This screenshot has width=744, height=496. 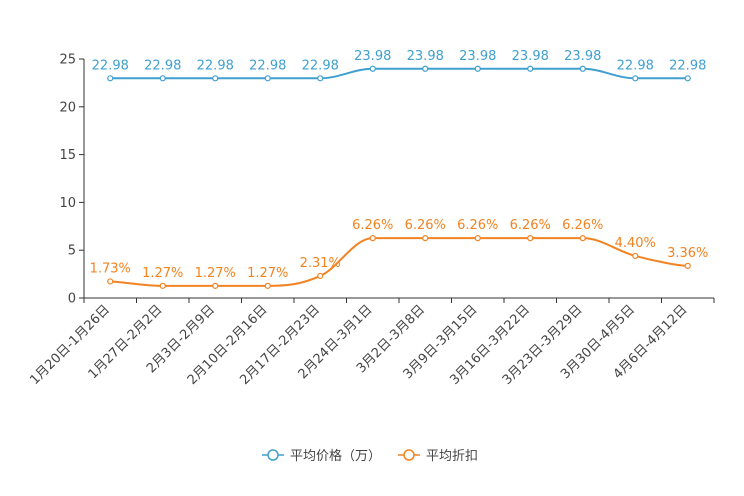 What do you see at coordinates (320, 263) in the screenshot?
I see `series-1-data-label: 2.31%` at bounding box center [320, 263].